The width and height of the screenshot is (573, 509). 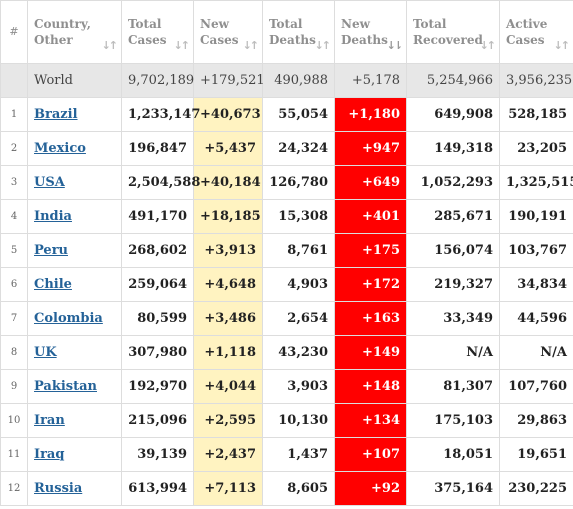 I want to click on header-total-deaths: Total Deaths ↓↑, so click(x=298, y=32).